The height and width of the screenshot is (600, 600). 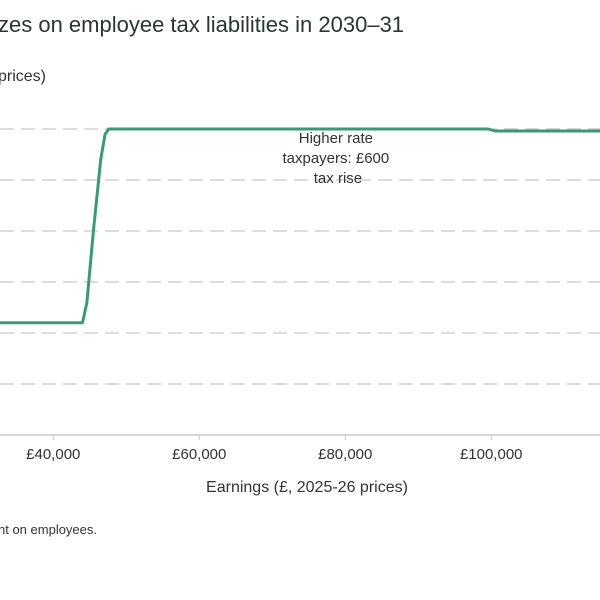 What do you see at coordinates (307, 487) in the screenshot?
I see `x-axis-label: Earnings (£, 2025-26 prices)` at bounding box center [307, 487].